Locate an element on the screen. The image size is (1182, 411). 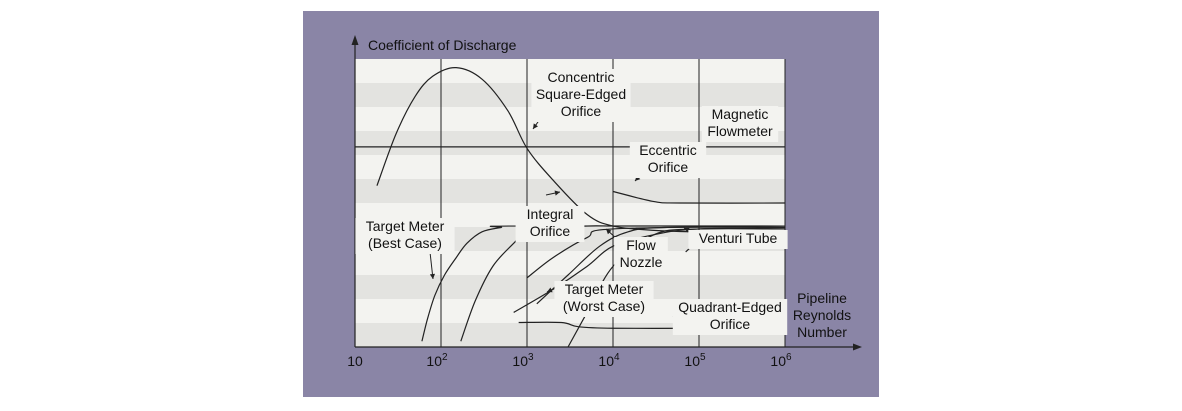
annotation-line: Integral is located at coordinates (550, 214).